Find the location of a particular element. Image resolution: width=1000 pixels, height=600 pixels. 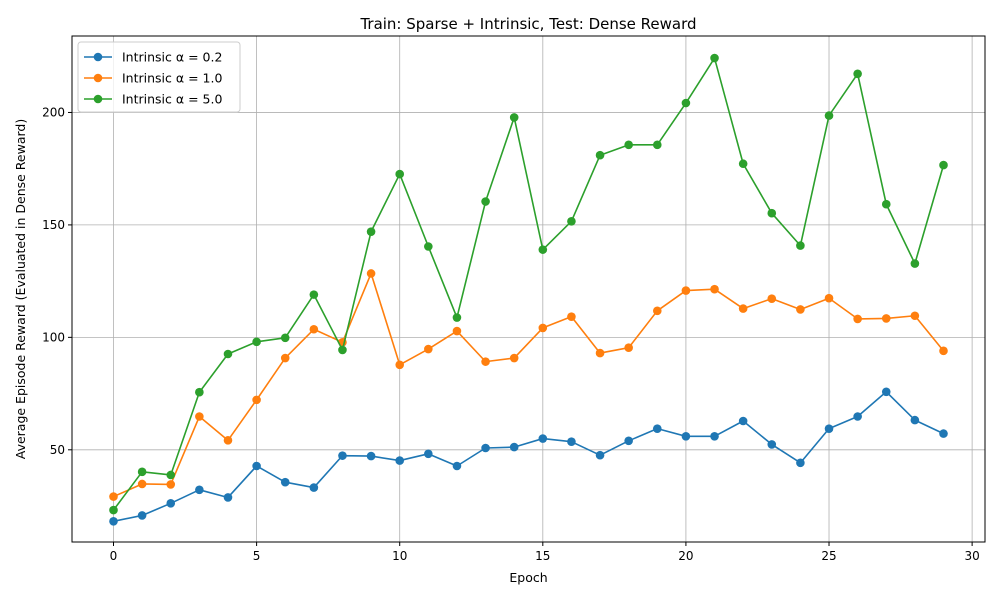

x-tick-label: 10 is located at coordinates (399, 556).